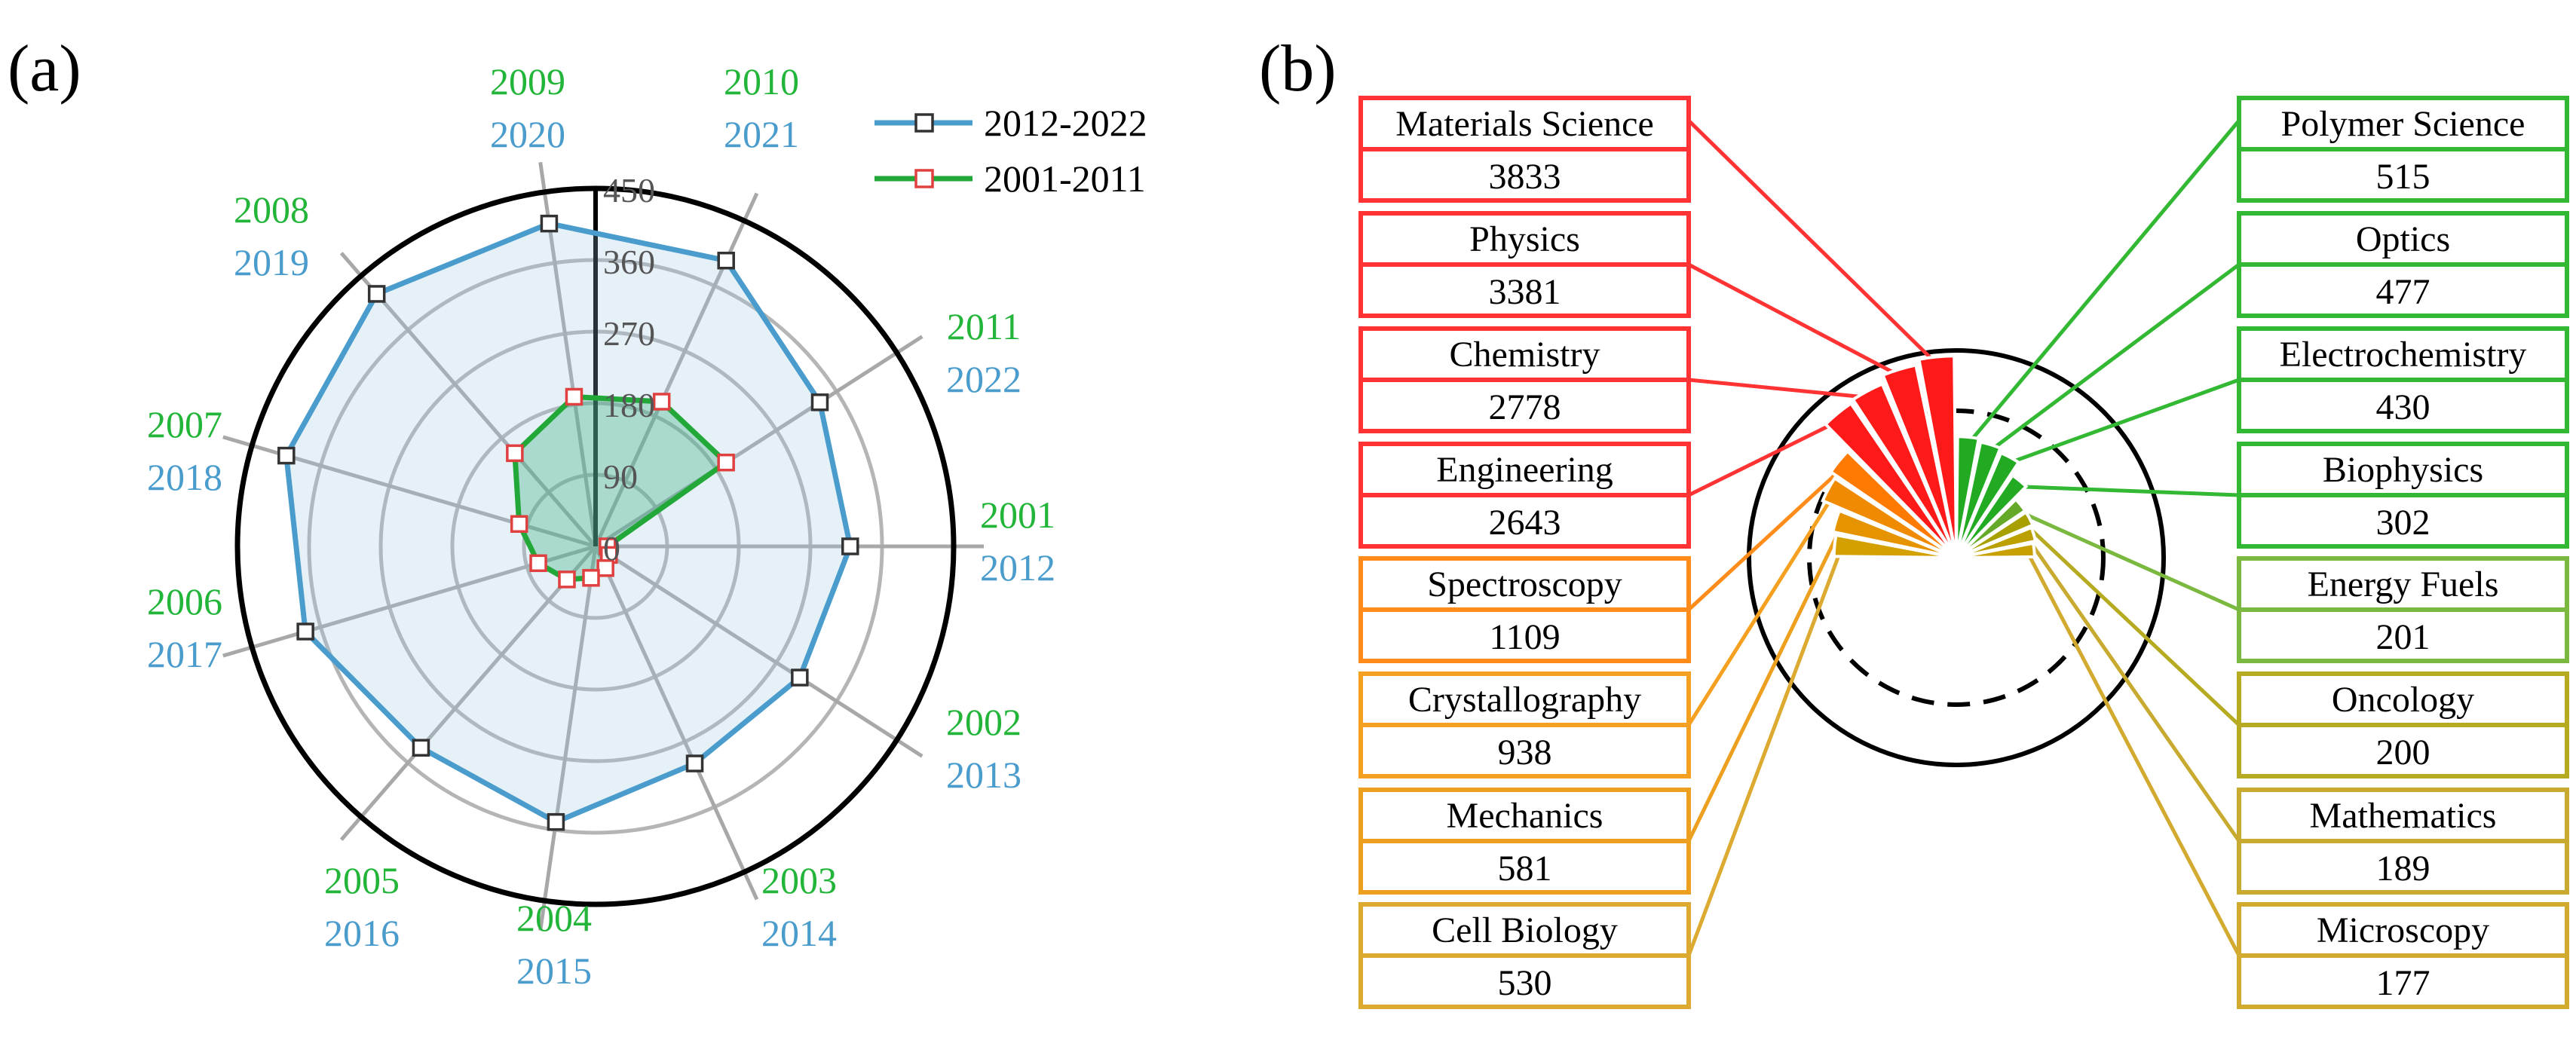  I want to click on leader-line-electrochemistry, so click(2122, 422).